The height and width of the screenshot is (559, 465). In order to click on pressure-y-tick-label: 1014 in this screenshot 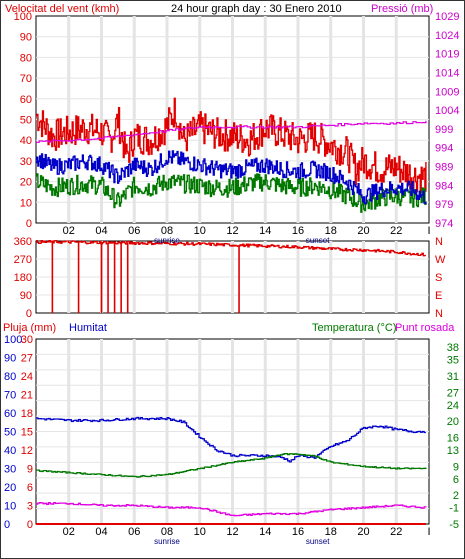, I will do `click(447, 73)`.